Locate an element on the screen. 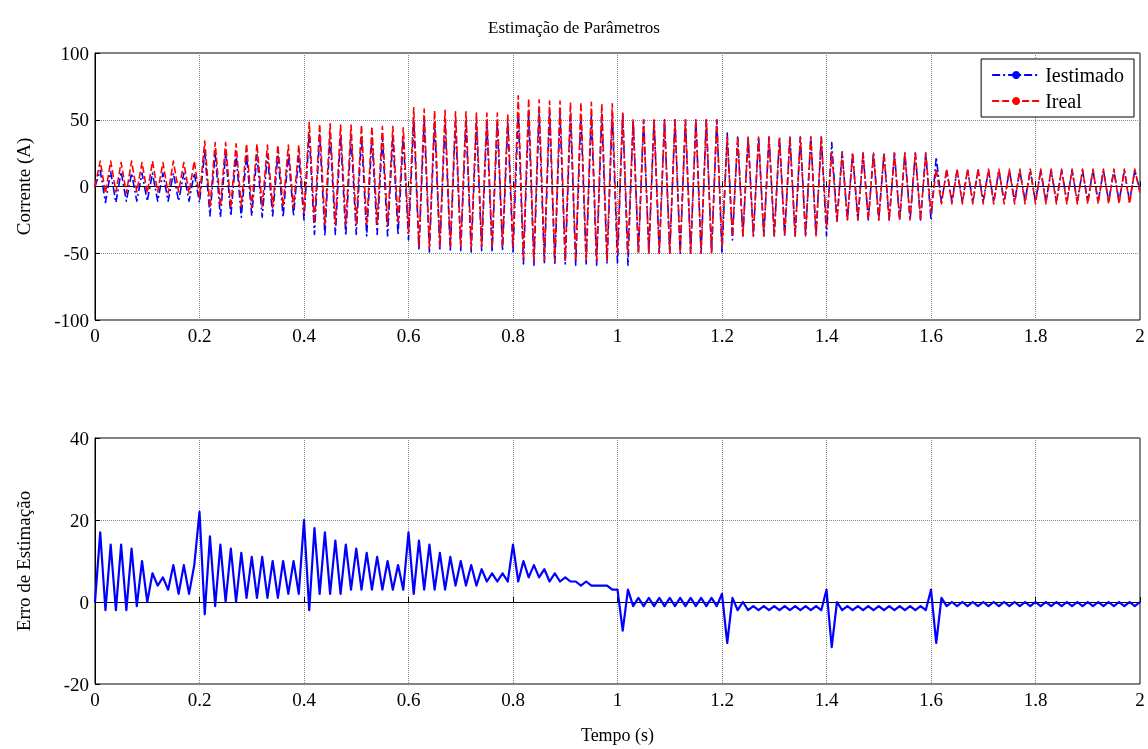  y-tick-label: -20 is located at coordinates (76, 684).